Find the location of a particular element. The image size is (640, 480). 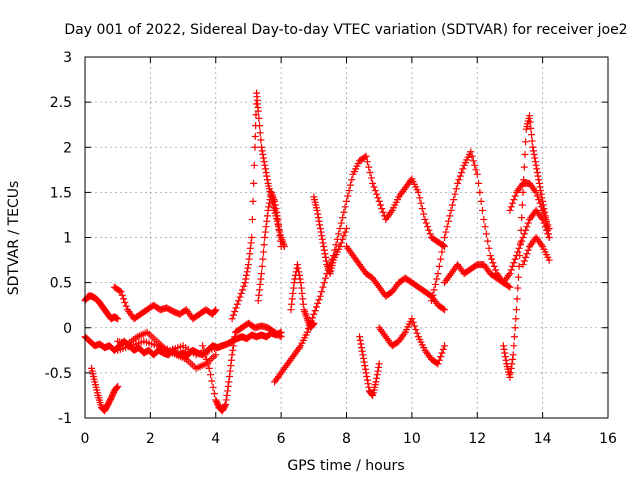

x-axis-label: GPS time / hours is located at coordinates (345, 466).